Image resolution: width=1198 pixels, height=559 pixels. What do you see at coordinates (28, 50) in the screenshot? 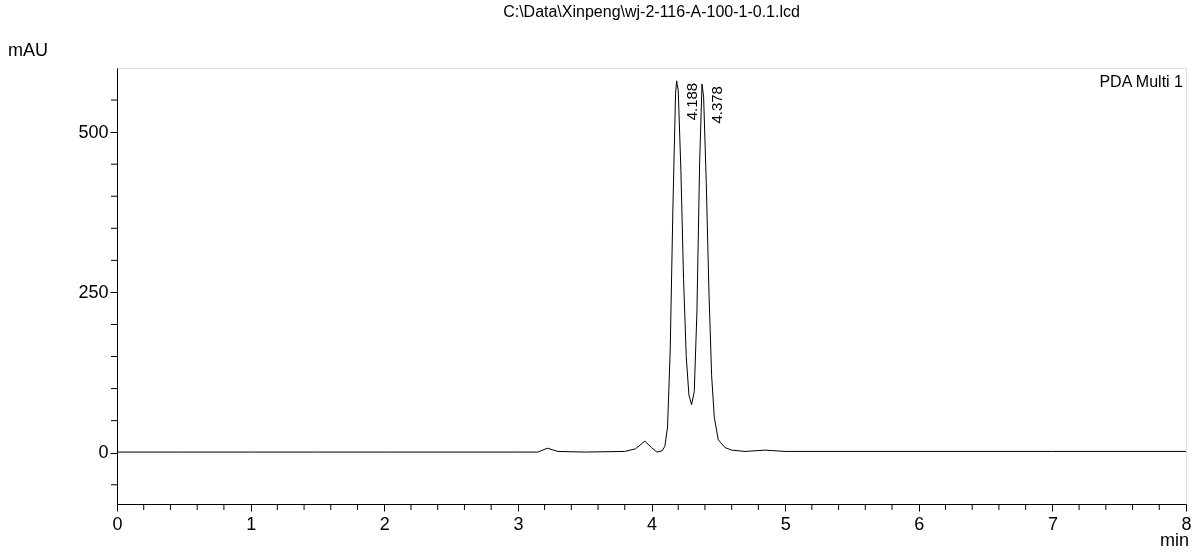
I see `y-axis-title: mAU` at bounding box center [28, 50].